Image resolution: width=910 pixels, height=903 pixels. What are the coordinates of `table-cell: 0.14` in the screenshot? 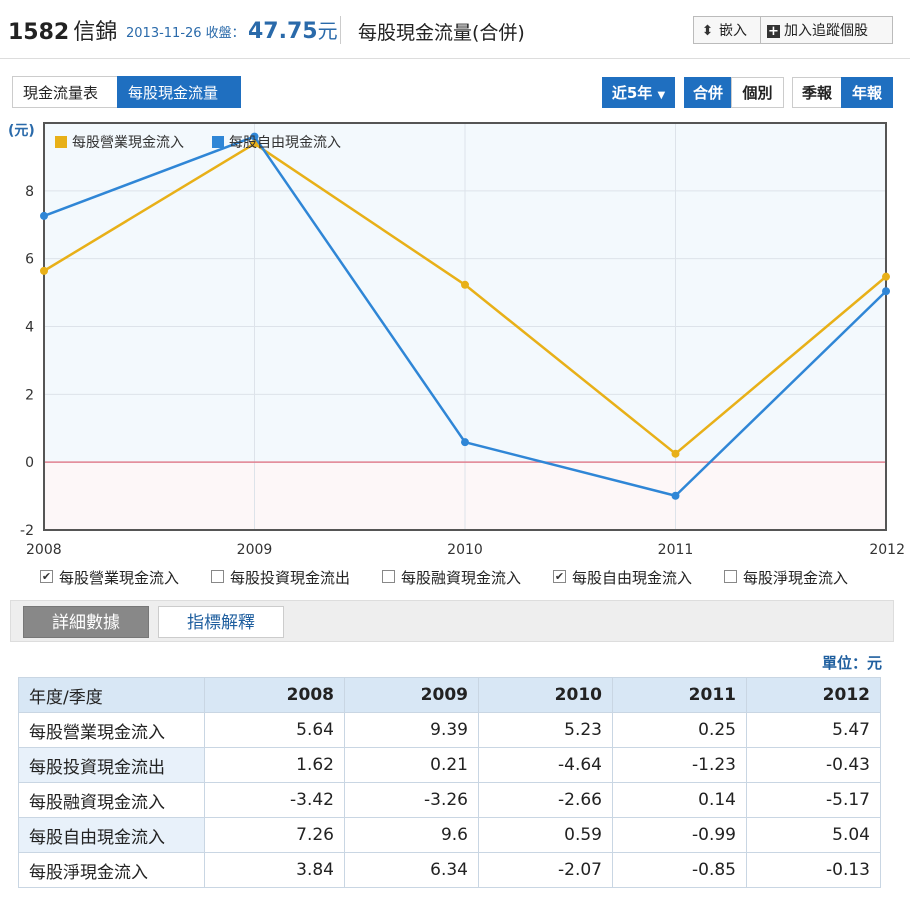 It's located at (679, 800).